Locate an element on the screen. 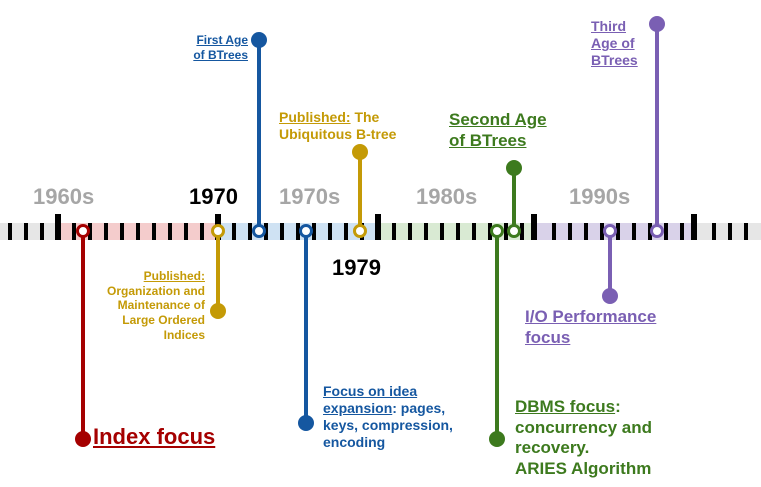  event-io-focus: I/O Performance focus is located at coordinates (590, 327).